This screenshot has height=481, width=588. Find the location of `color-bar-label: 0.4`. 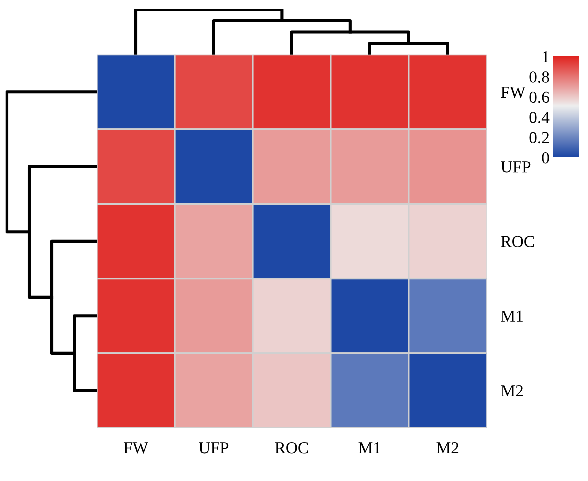

color-bar-label: 0.4 is located at coordinates (540, 118).